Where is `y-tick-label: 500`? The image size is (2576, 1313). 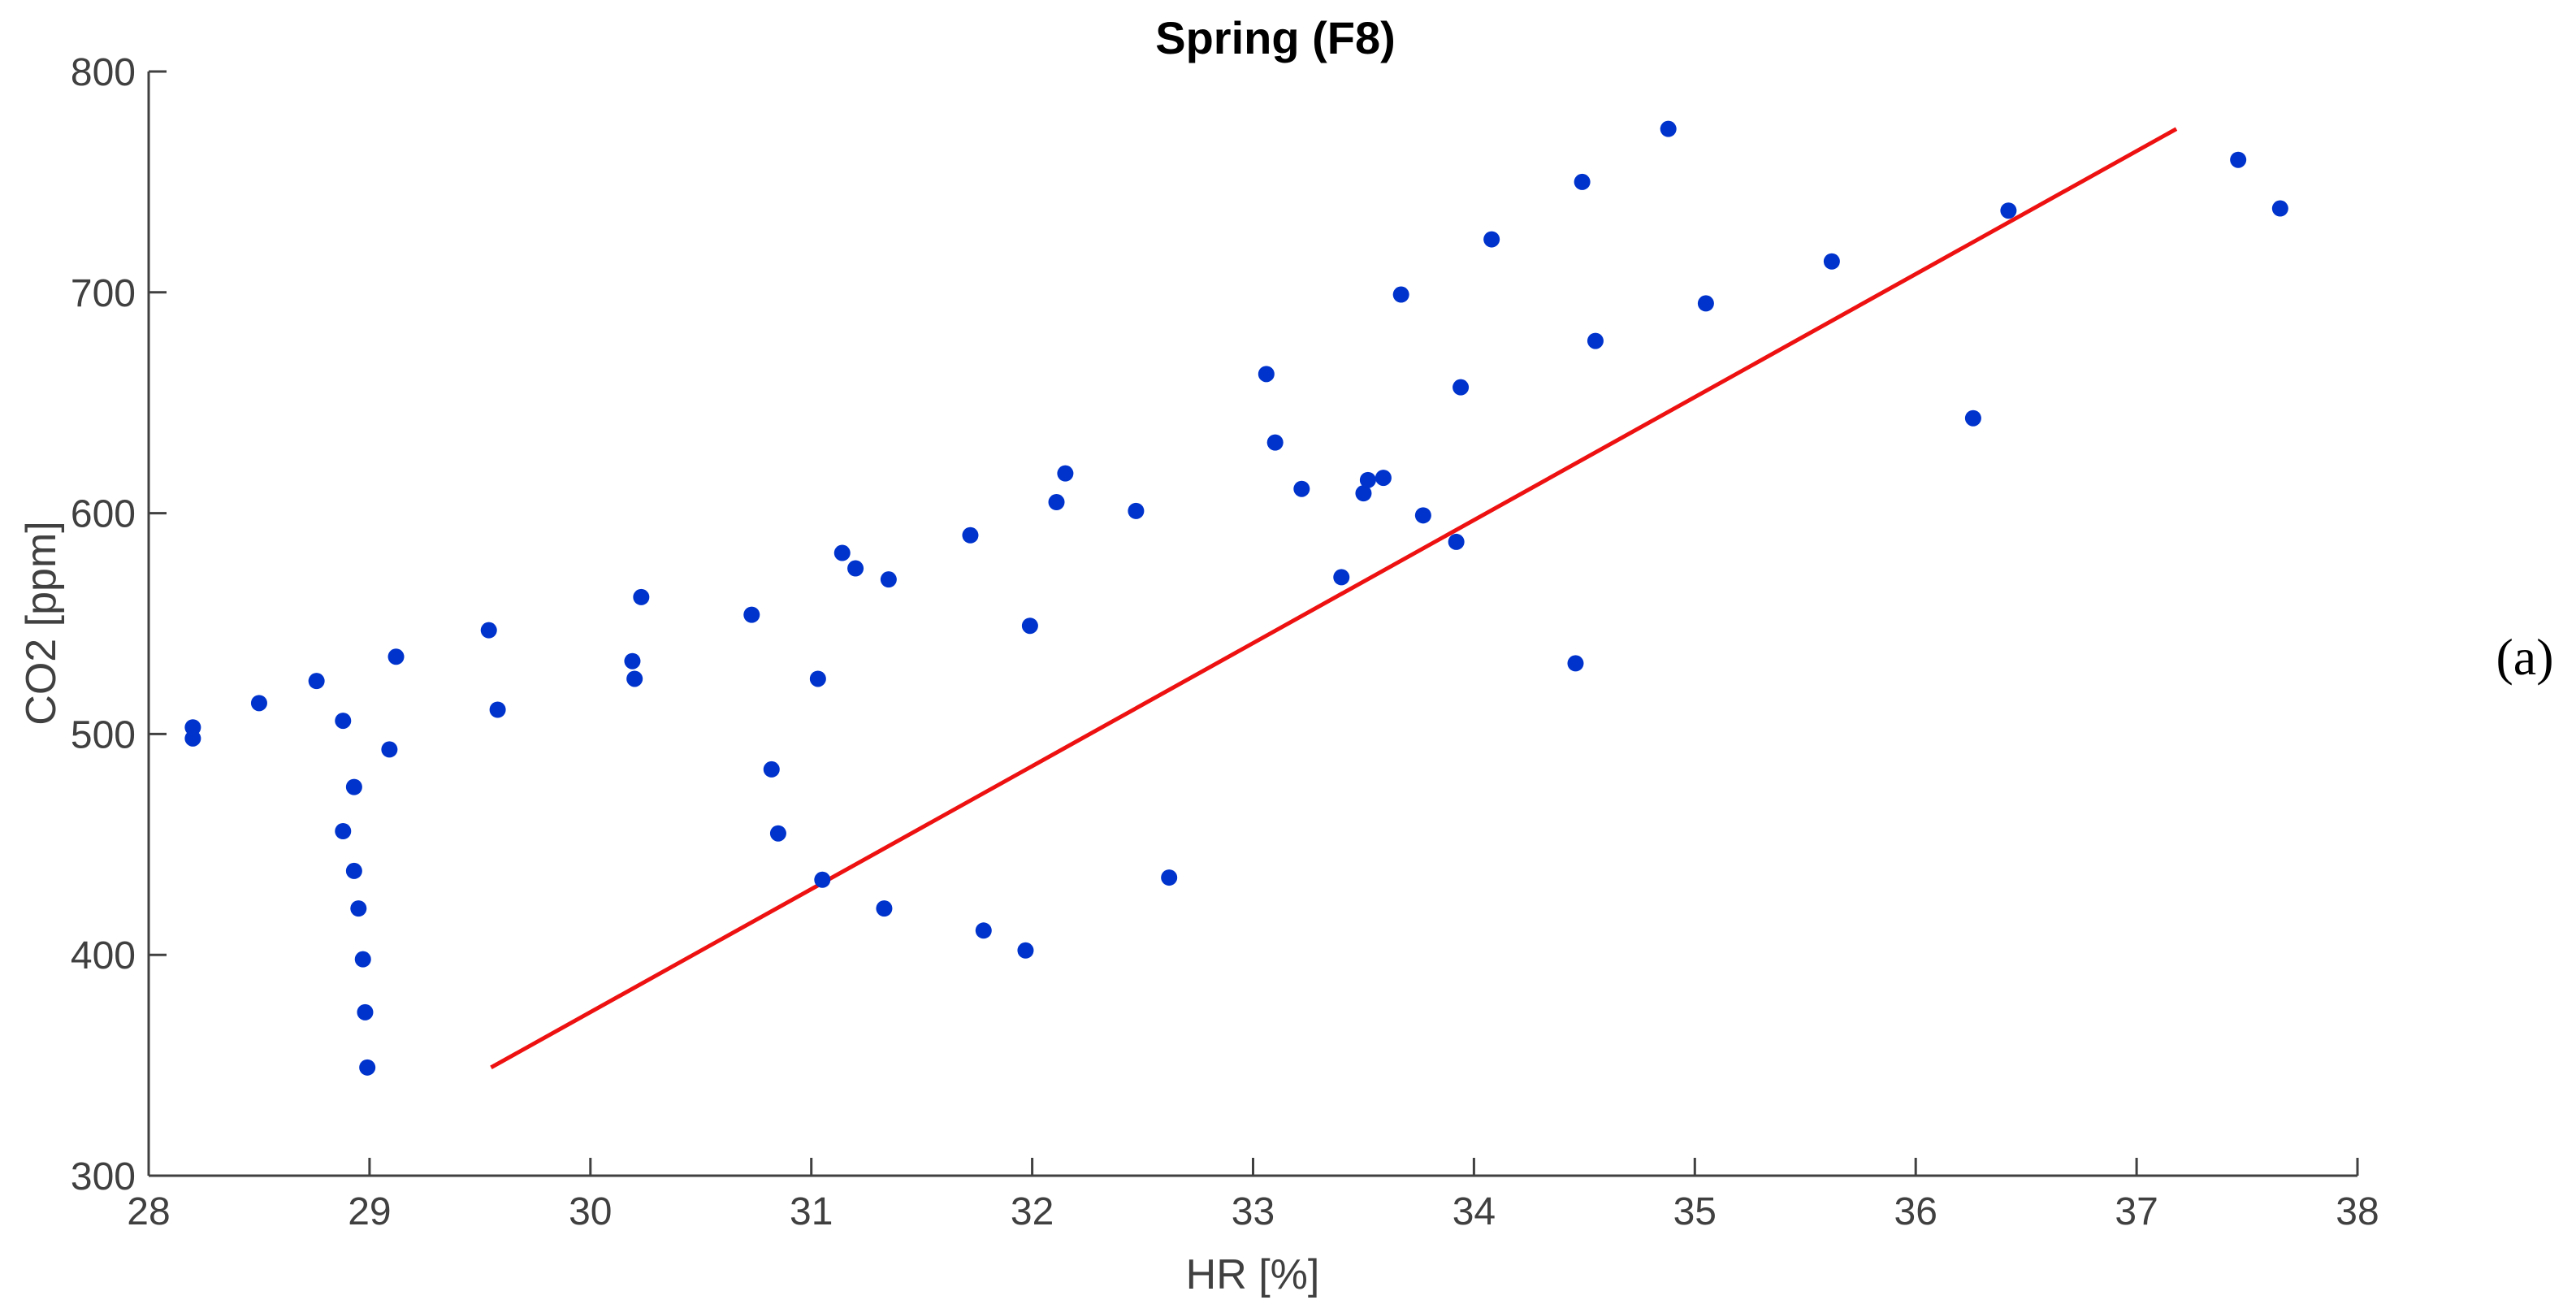
y-tick-label: 500 is located at coordinates (103, 734).